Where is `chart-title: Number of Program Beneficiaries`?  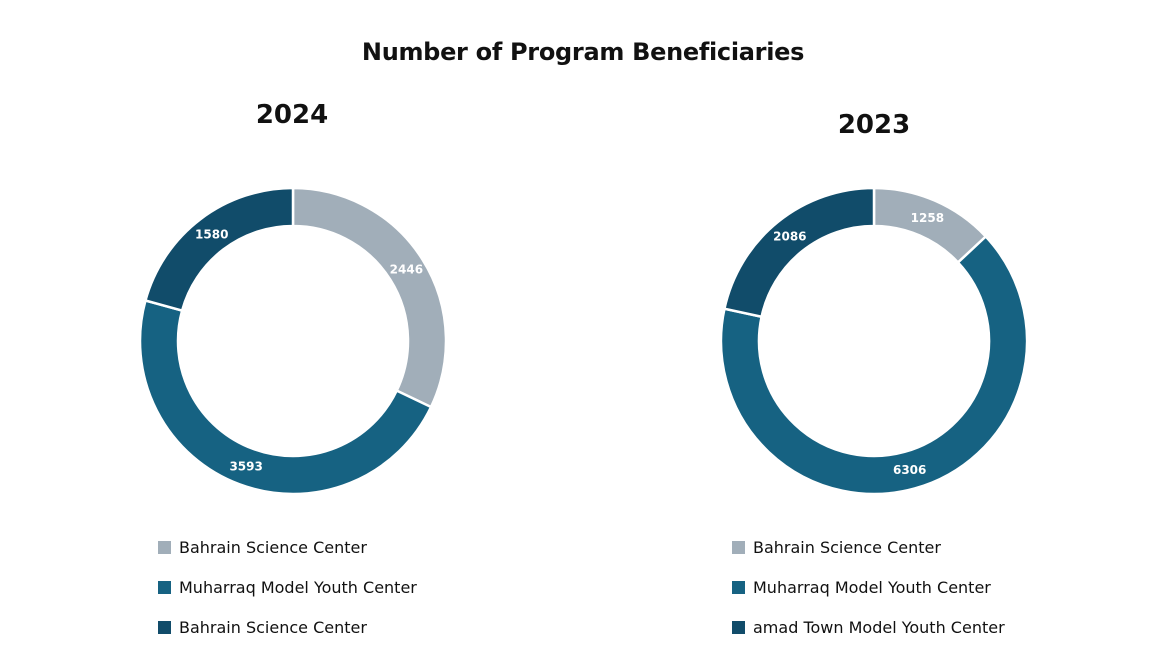 chart-title: Number of Program Beneficiaries is located at coordinates (583, 52).